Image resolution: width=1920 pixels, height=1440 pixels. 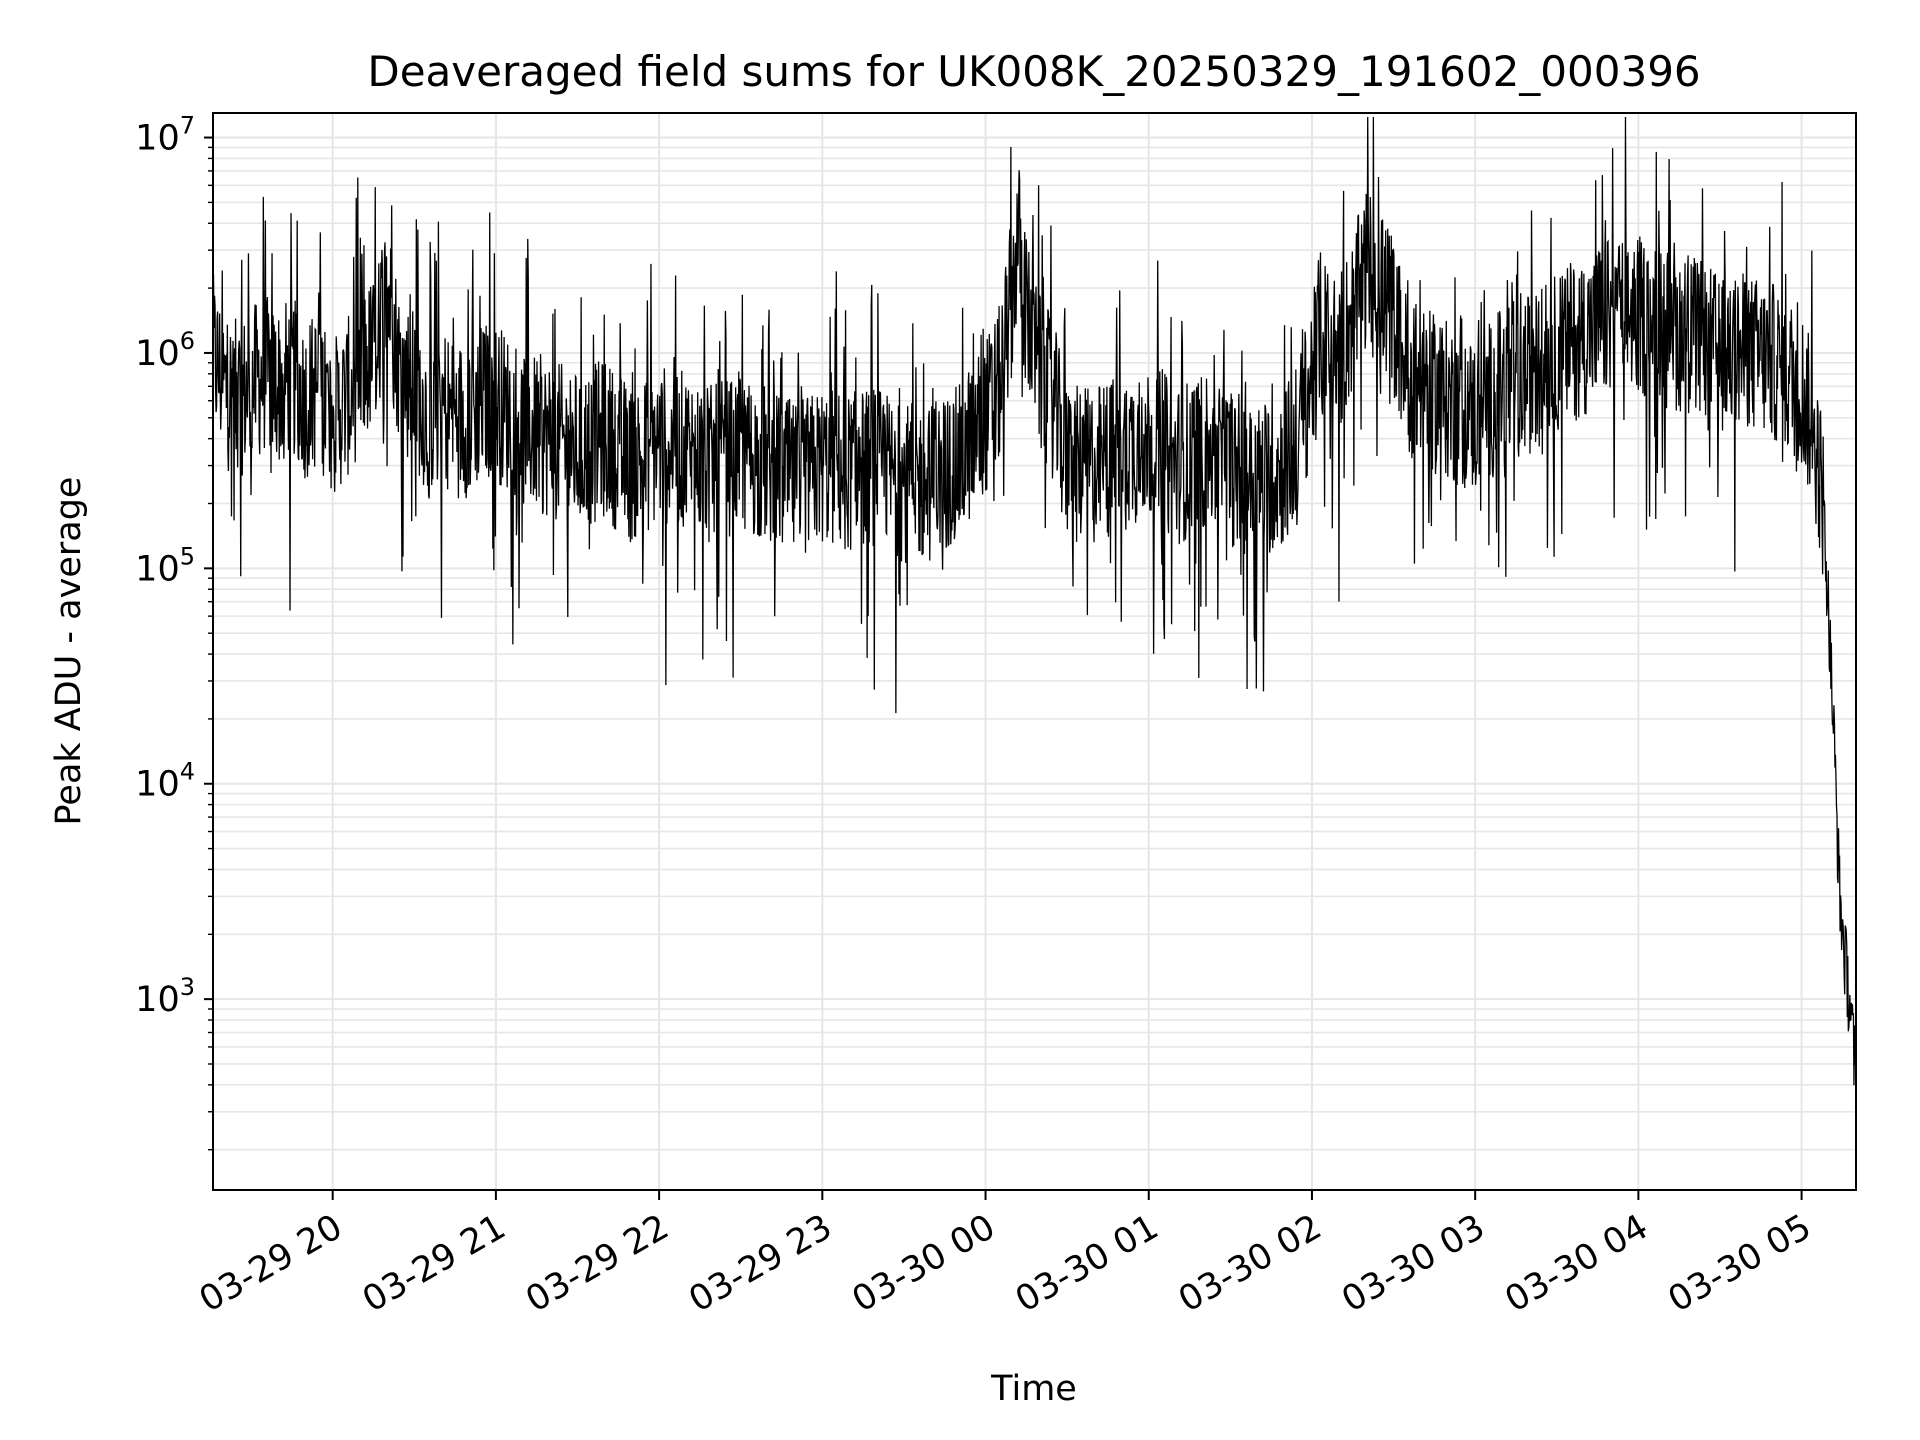 What do you see at coordinates (69, 651) in the screenshot?
I see `y-axis-label: Peak ADU - average` at bounding box center [69, 651].